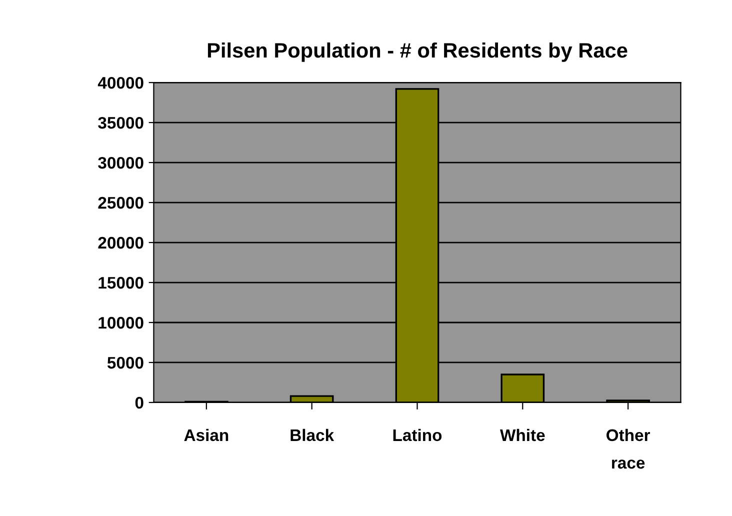  What do you see at coordinates (121, 82) in the screenshot?
I see `y-tick-label: 40000` at bounding box center [121, 82].